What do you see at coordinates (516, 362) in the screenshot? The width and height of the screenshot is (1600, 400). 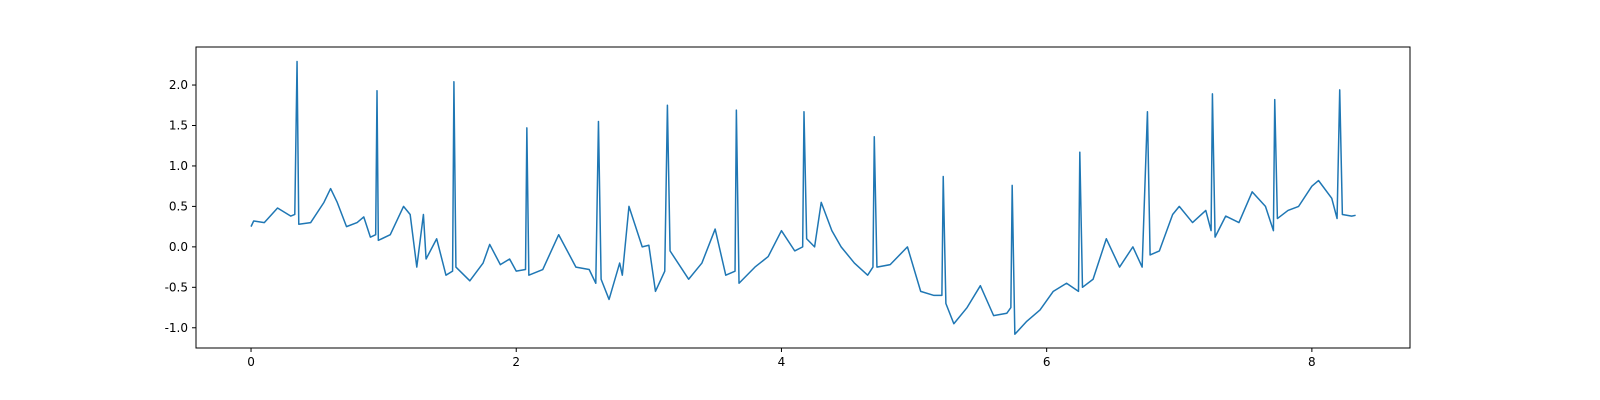 I see `x-tick-label: 2` at bounding box center [516, 362].